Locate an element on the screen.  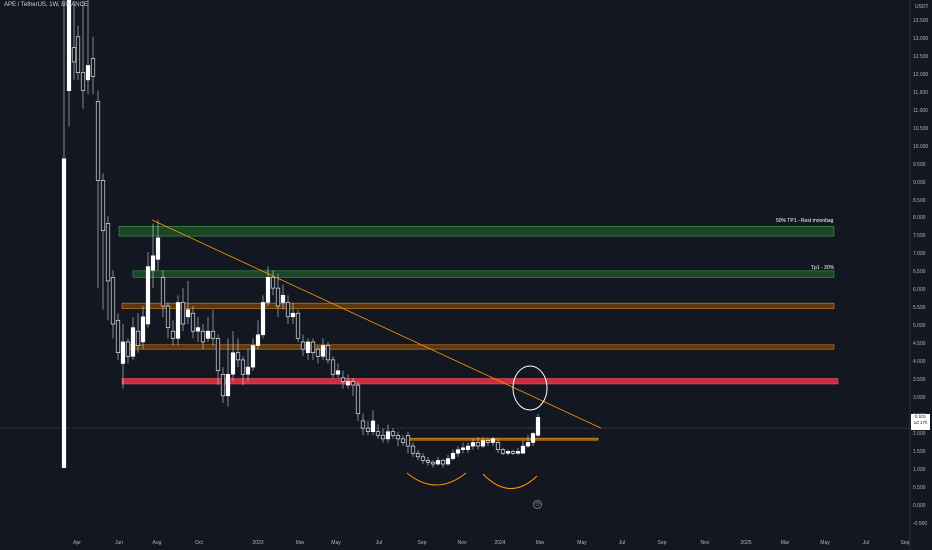
price-tick: 12.500 is located at coordinates (921, 56).